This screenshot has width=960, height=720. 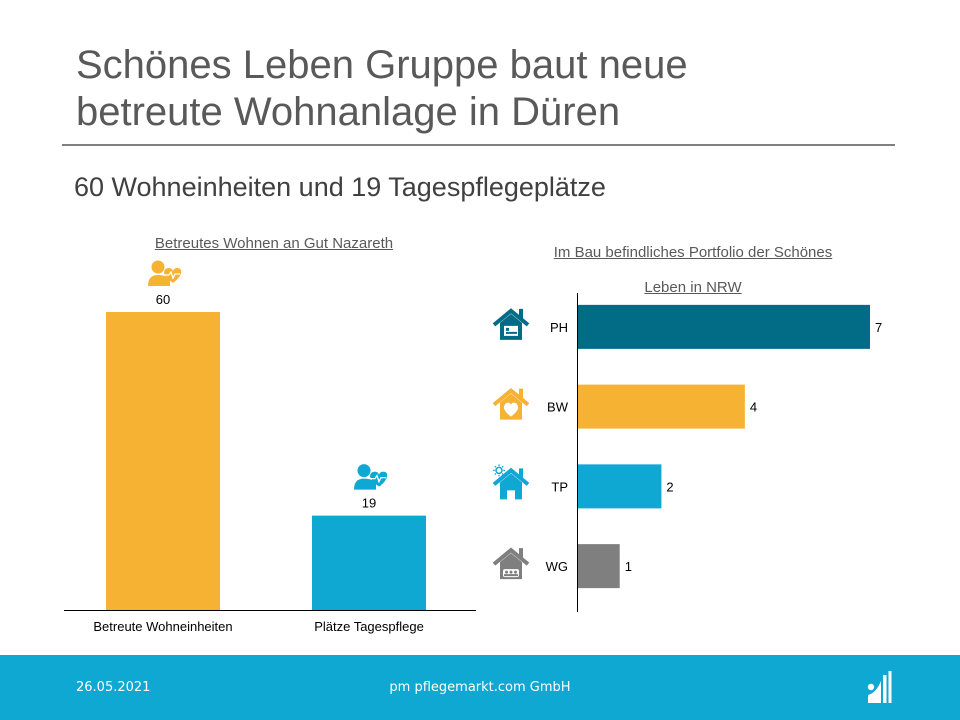 I want to click on footer-date: 26.05.2021, so click(x=113, y=687).